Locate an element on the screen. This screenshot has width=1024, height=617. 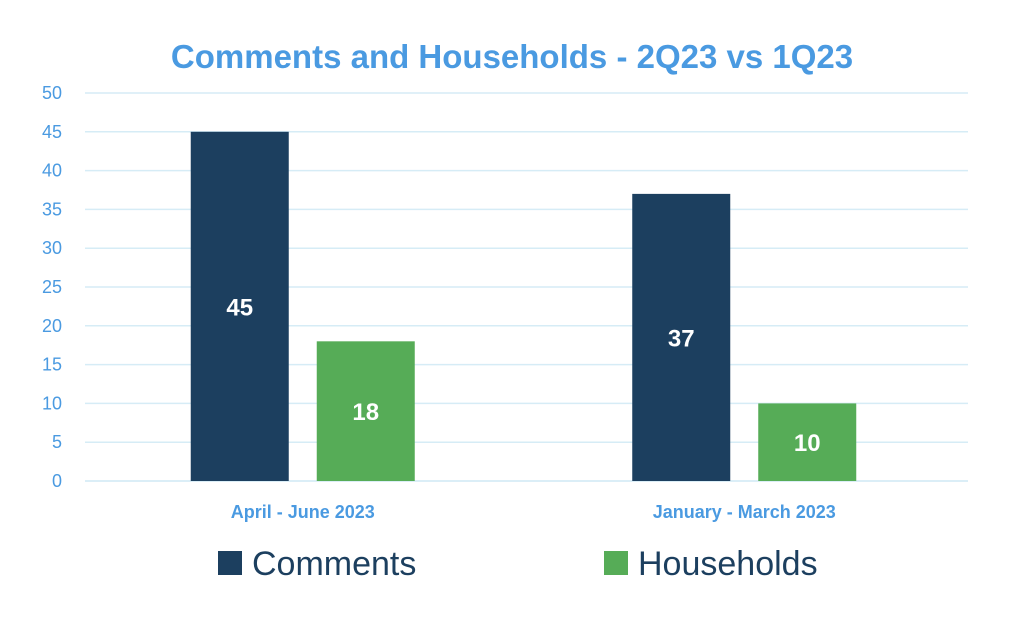
legend-swatch-comments is located at coordinates (230, 563).